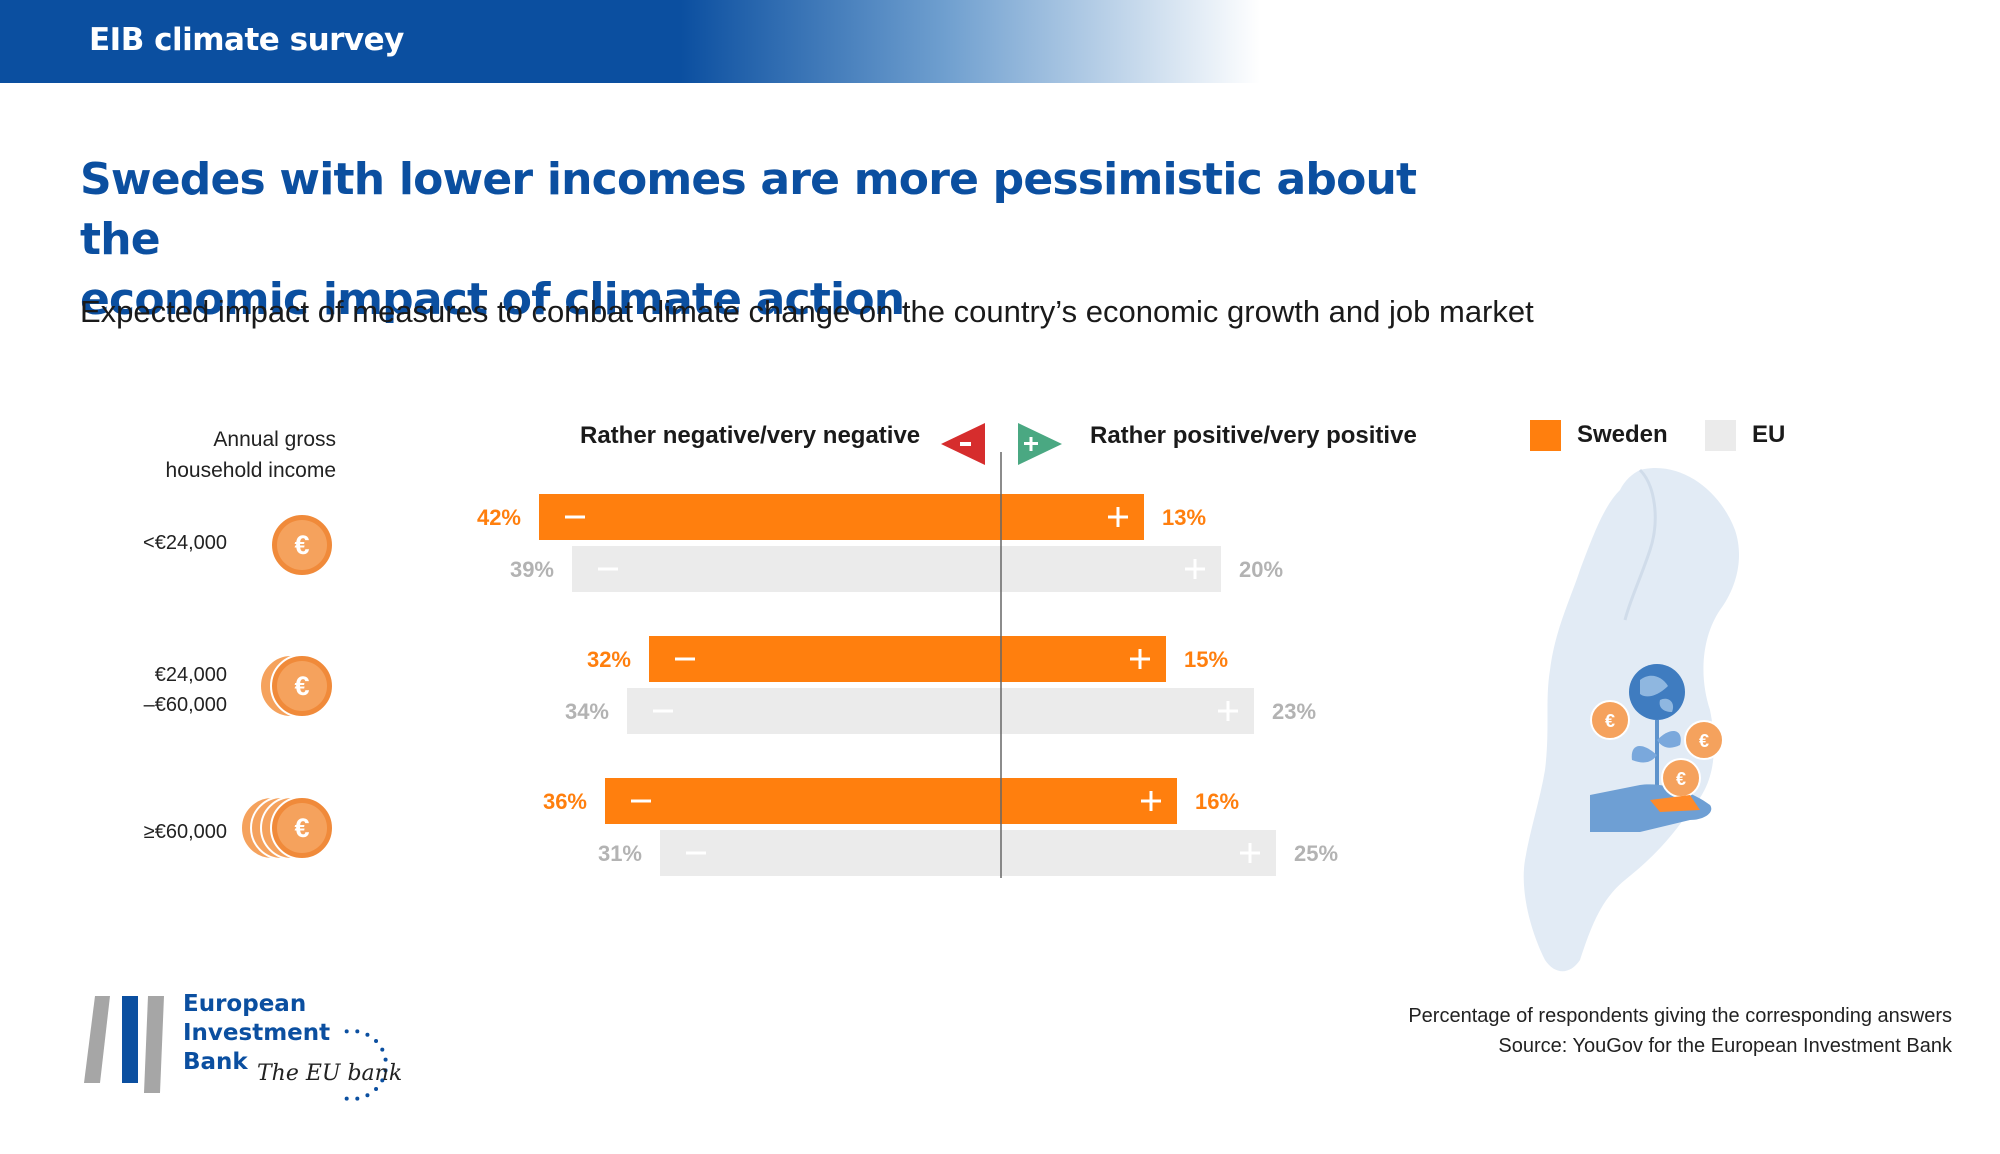 Image resolution: width=2000 pixels, height=1154 pixels. I want to click on logo-tagline: The EU bank, so click(330, 1073).